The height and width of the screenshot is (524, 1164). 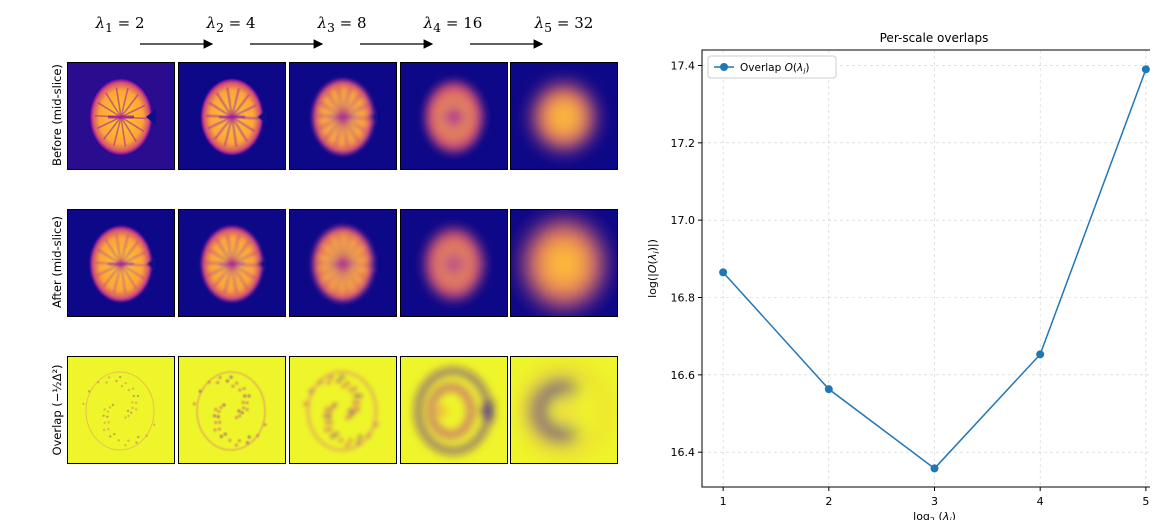 I want to click on row-label-overlap: Overlap (−½Δ²), so click(x=57, y=410).